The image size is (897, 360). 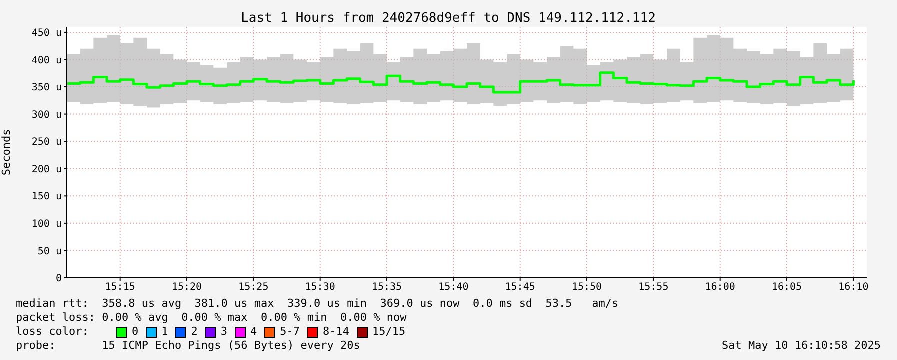 What do you see at coordinates (194, 332) in the screenshot?
I see `text: 2` at bounding box center [194, 332].